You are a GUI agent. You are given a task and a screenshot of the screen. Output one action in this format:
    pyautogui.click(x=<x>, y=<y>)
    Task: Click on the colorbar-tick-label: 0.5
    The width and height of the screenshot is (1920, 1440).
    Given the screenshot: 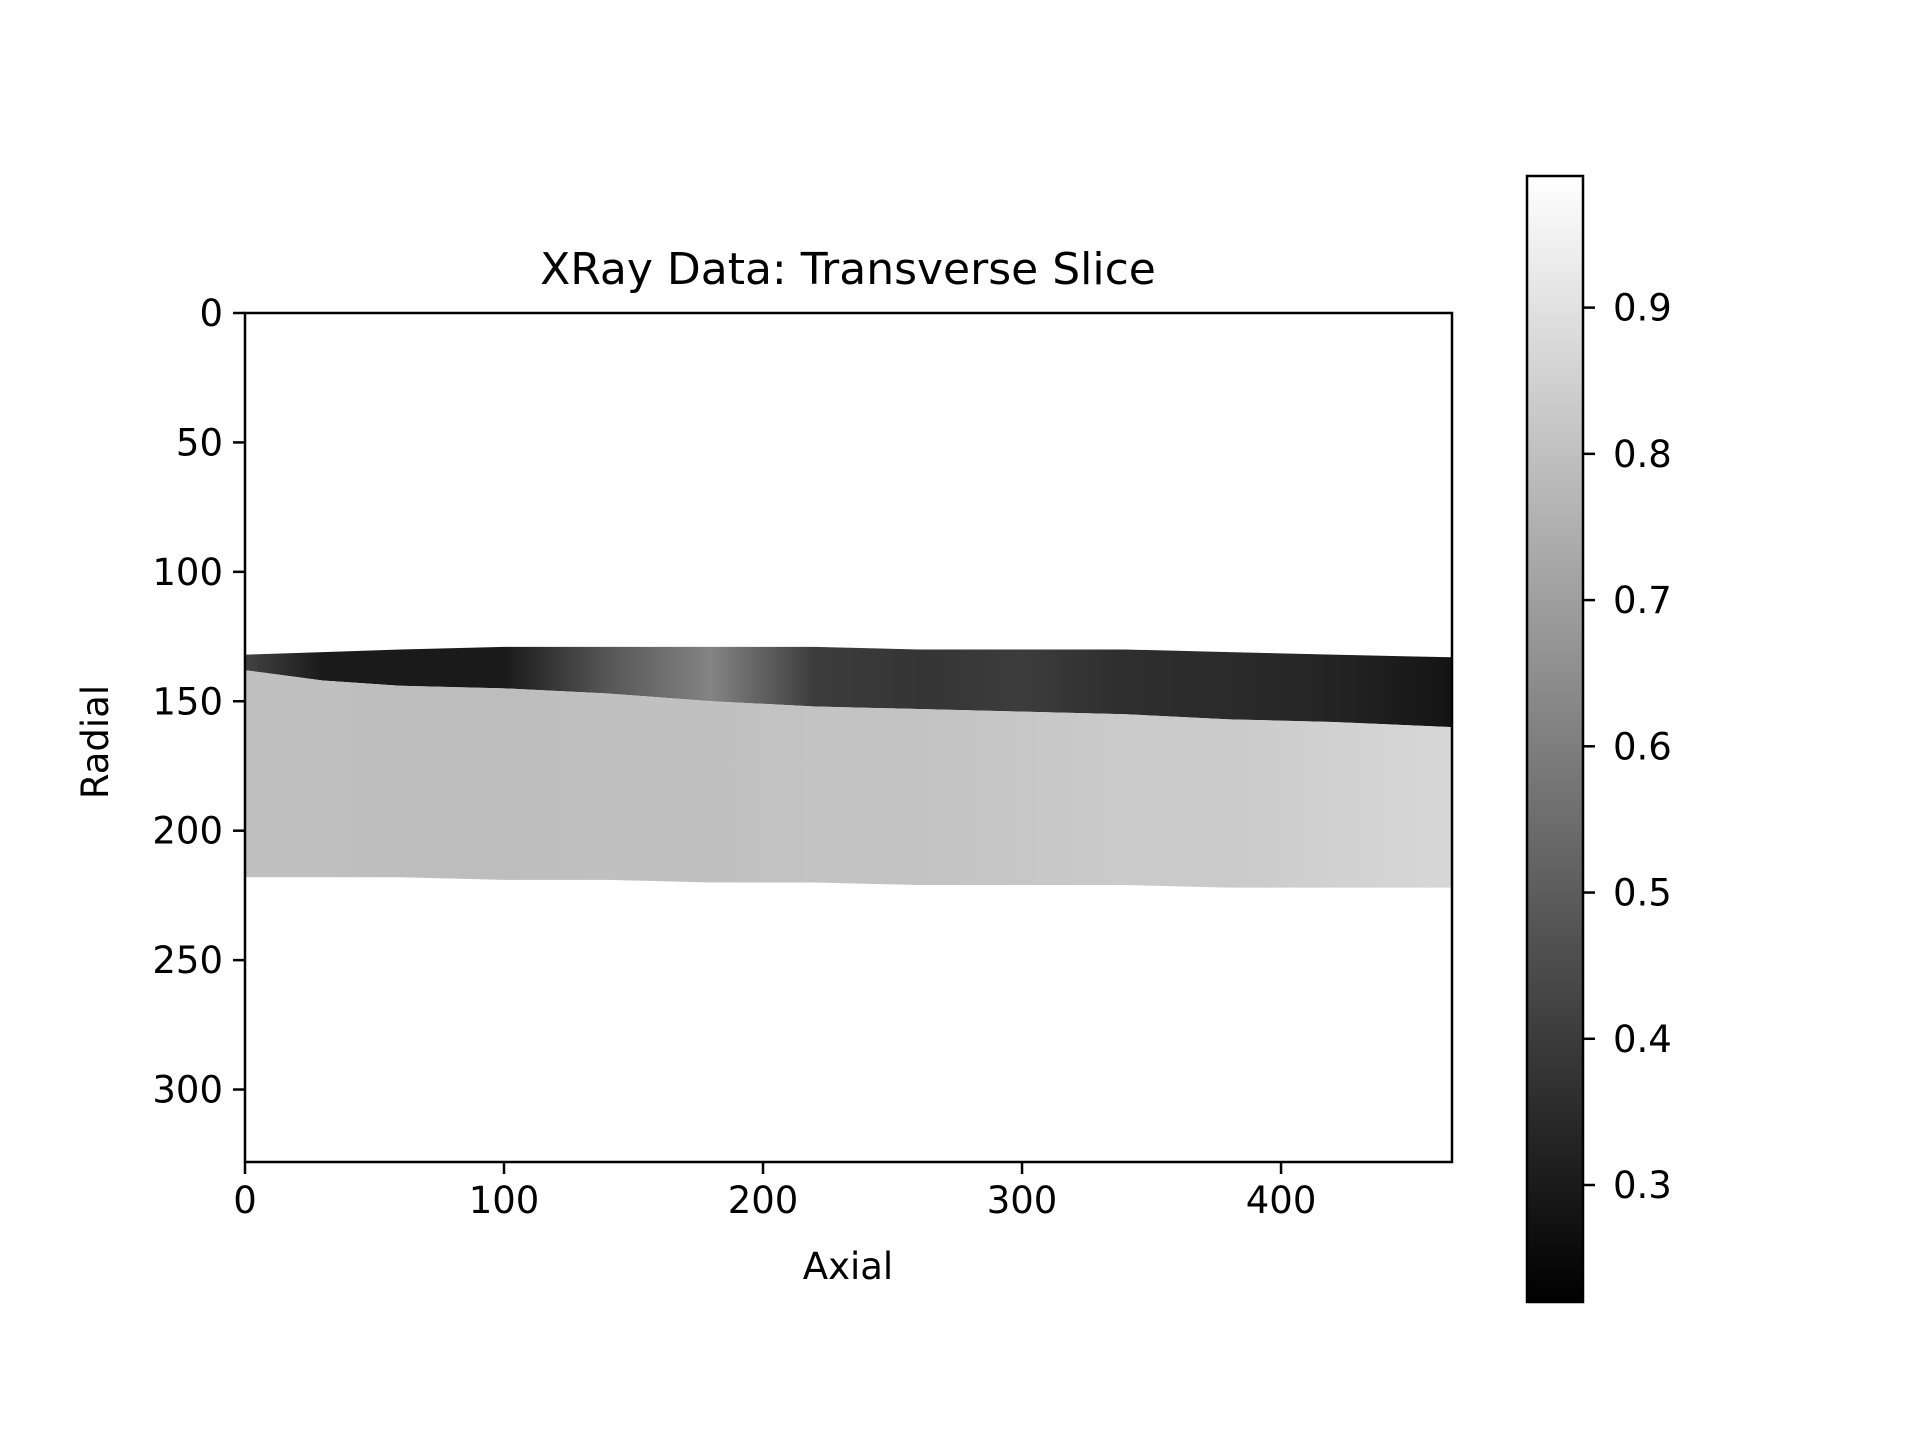 What is the action you would take?
    pyautogui.click(x=1642, y=893)
    